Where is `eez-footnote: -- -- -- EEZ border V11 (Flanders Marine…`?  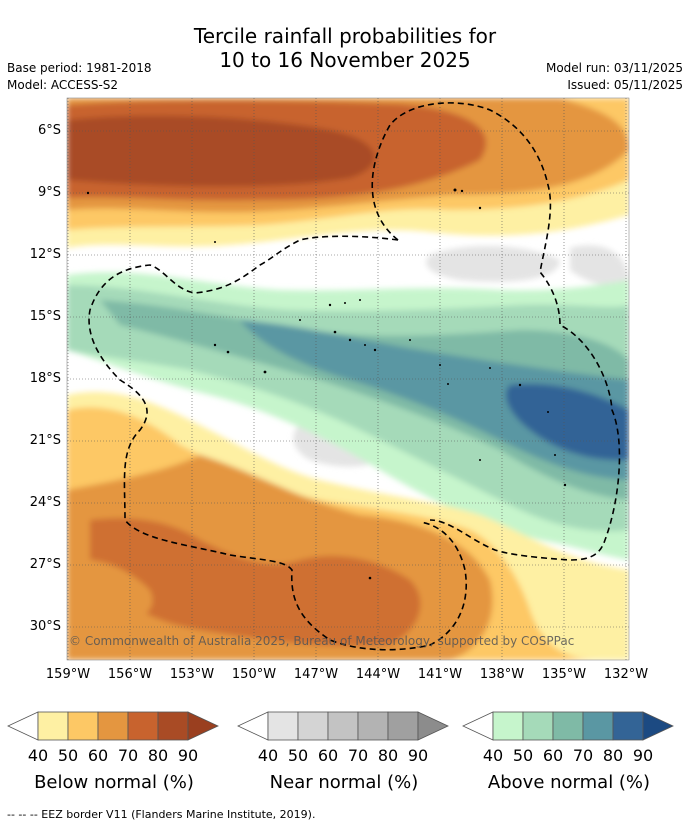
eez-footnote: -- -- -- EEZ border V11 (Flanders Marine… is located at coordinates (161, 814).